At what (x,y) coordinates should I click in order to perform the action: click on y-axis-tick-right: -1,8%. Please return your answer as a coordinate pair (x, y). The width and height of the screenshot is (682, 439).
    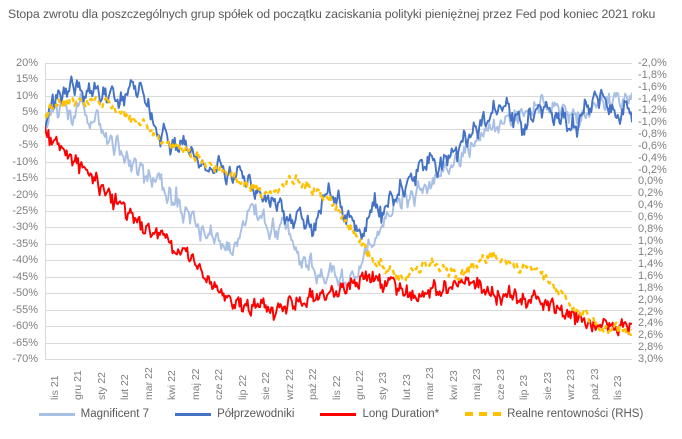
    Looking at the image, I should click on (652, 74).